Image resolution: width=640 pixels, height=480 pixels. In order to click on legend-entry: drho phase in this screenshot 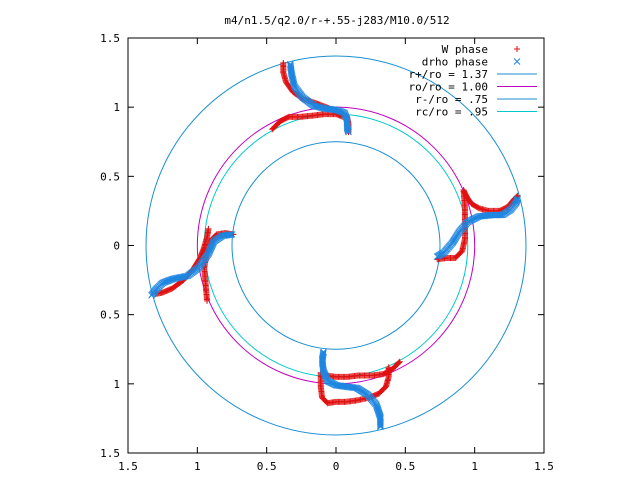, I will do `click(471, 62)`.